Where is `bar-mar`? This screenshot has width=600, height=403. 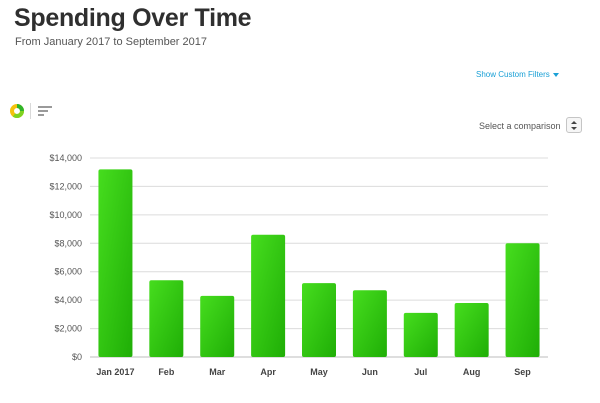
bar-mar is located at coordinates (217, 326).